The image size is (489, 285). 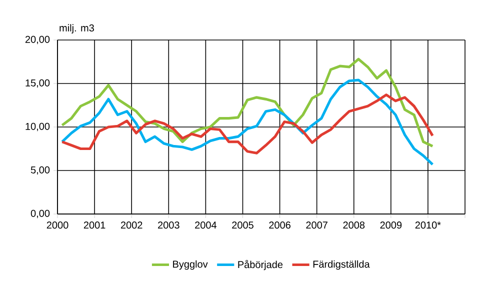 I want to click on legend-label: Påbörjade, so click(x=260, y=265).